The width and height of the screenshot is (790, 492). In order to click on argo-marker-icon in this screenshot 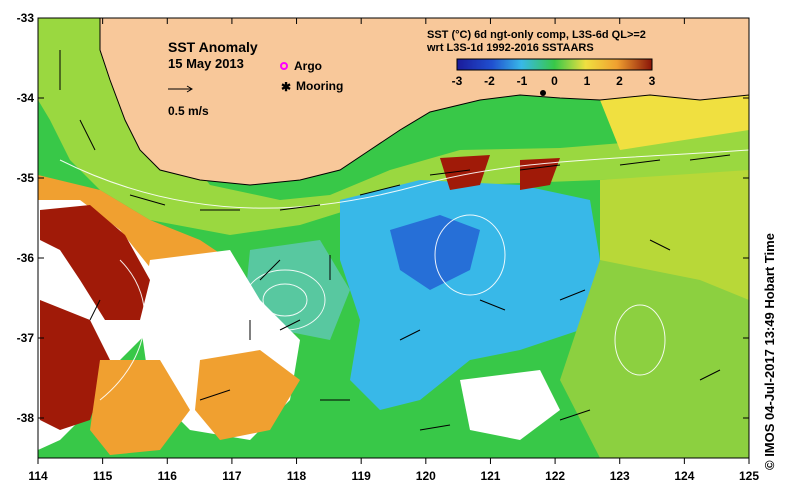, I will do `click(284, 66)`.